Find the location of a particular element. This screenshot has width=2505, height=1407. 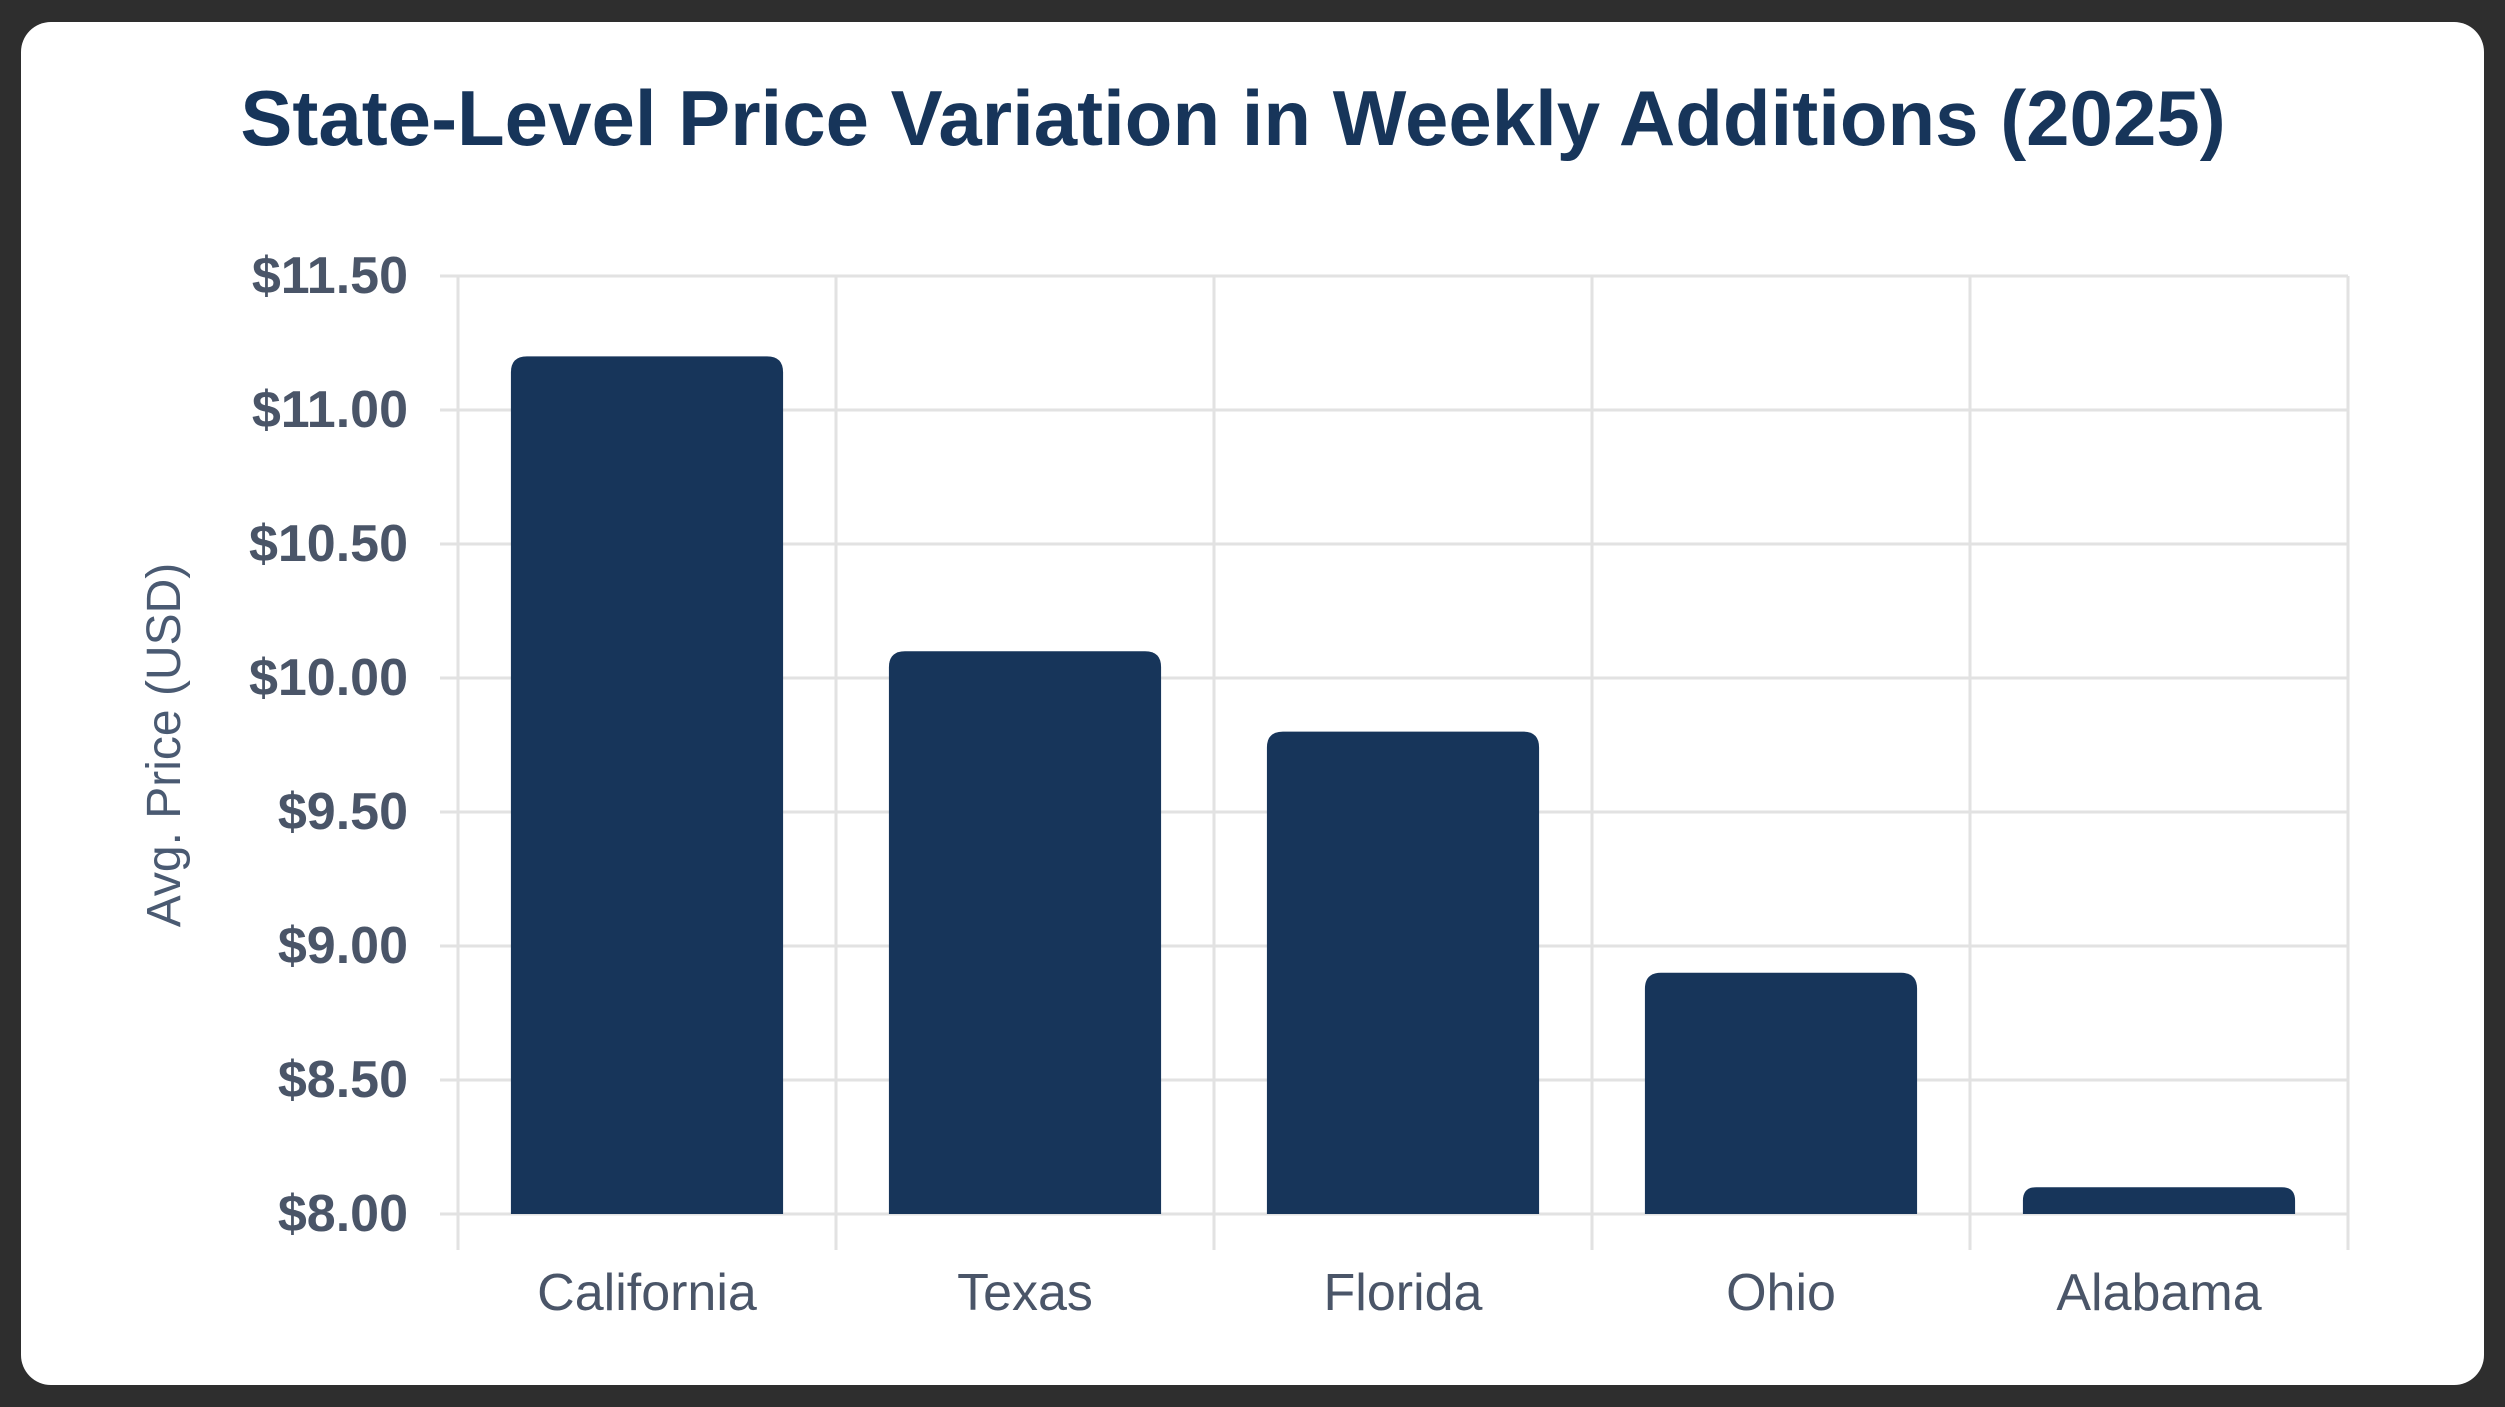

y-tick-label: $11.50 is located at coordinates (330, 276).